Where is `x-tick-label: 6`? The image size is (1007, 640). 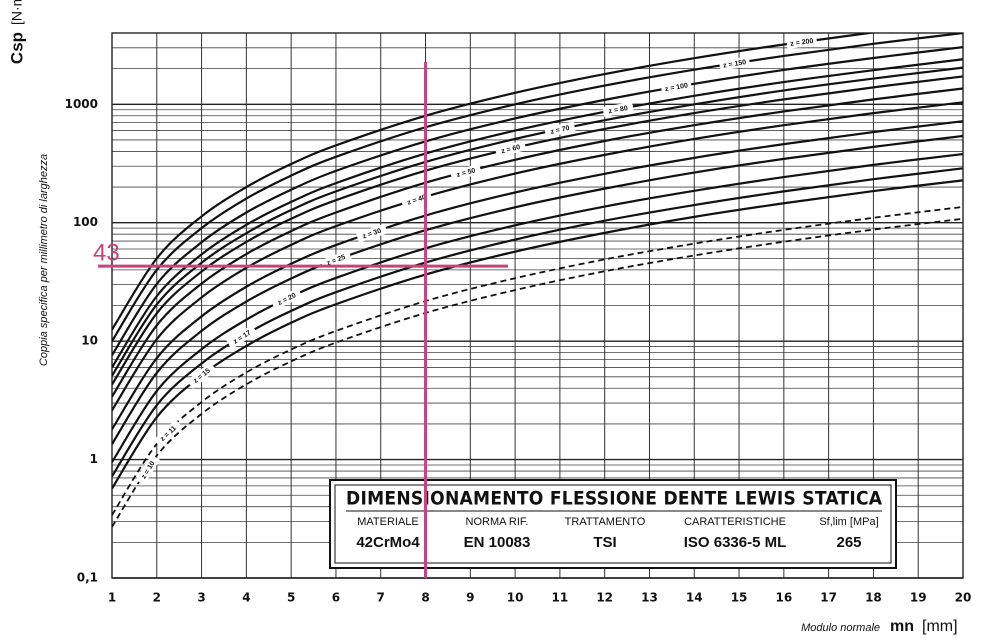
x-tick-label: 6 is located at coordinates (336, 598).